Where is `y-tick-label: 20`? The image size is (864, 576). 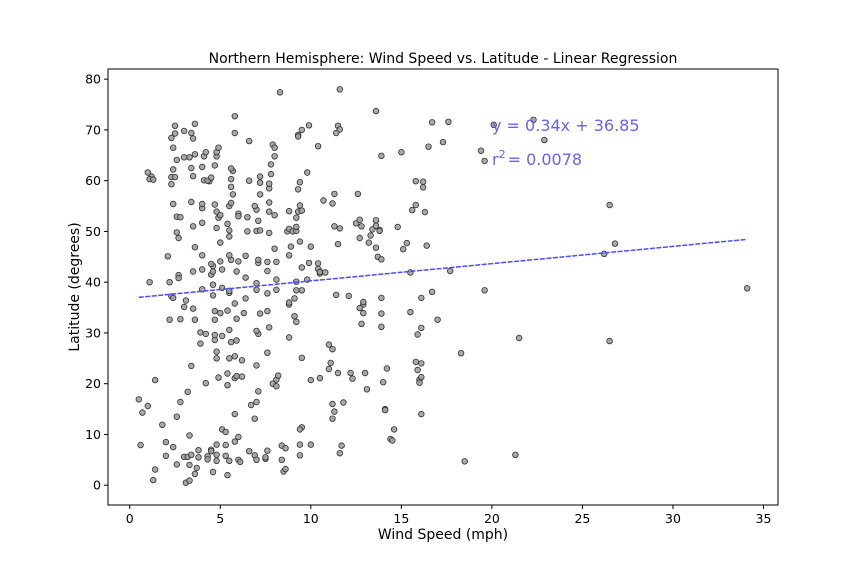
y-tick-label: 20 is located at coordinates (93, 383).